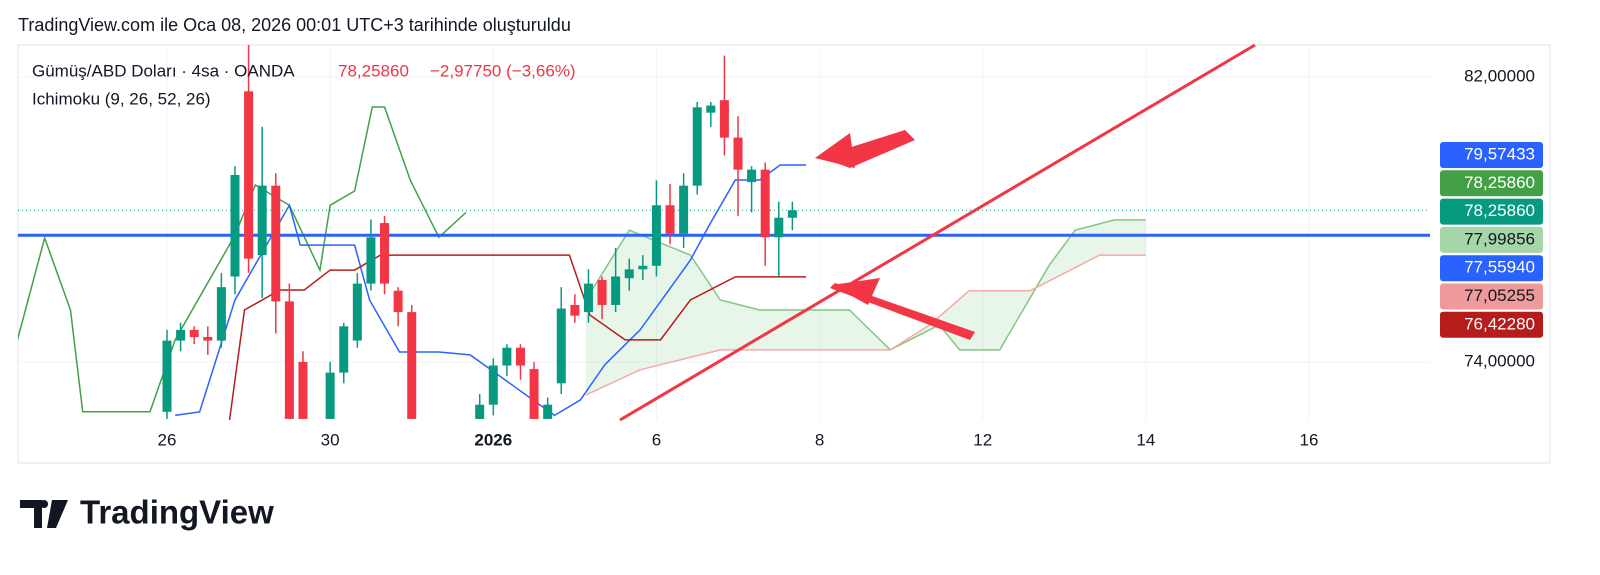 This screenshot has width=1600, height=575. What do you see at coordinates (1499, 360) in the screenshot?
I see `y-tick-label: 74,00000` at bounding box center [1499, 360].